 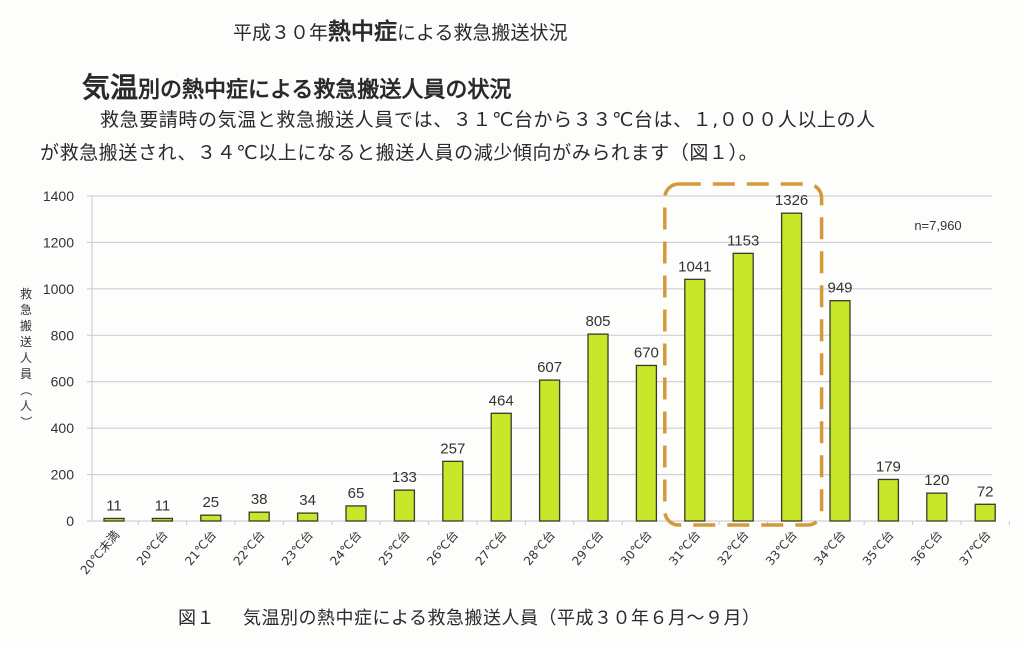 What do you see at coordinates (307, 517) in the screenshot?
I see `bar-23℃台` at bounding box center [307, 517].